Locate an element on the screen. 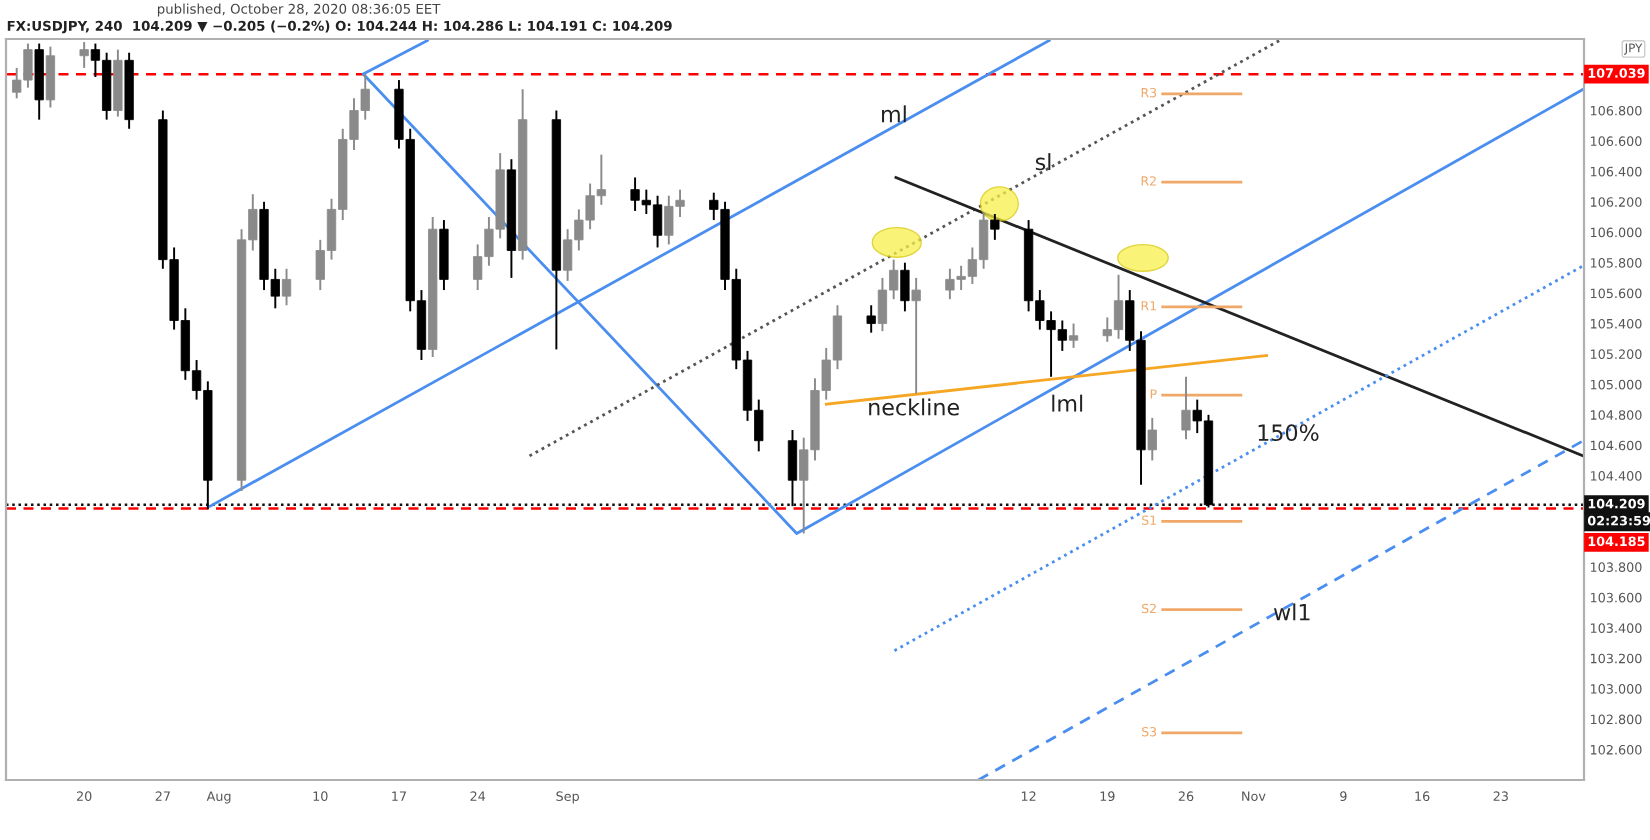  annotation: 150% is located at coordinates (1288, 433).